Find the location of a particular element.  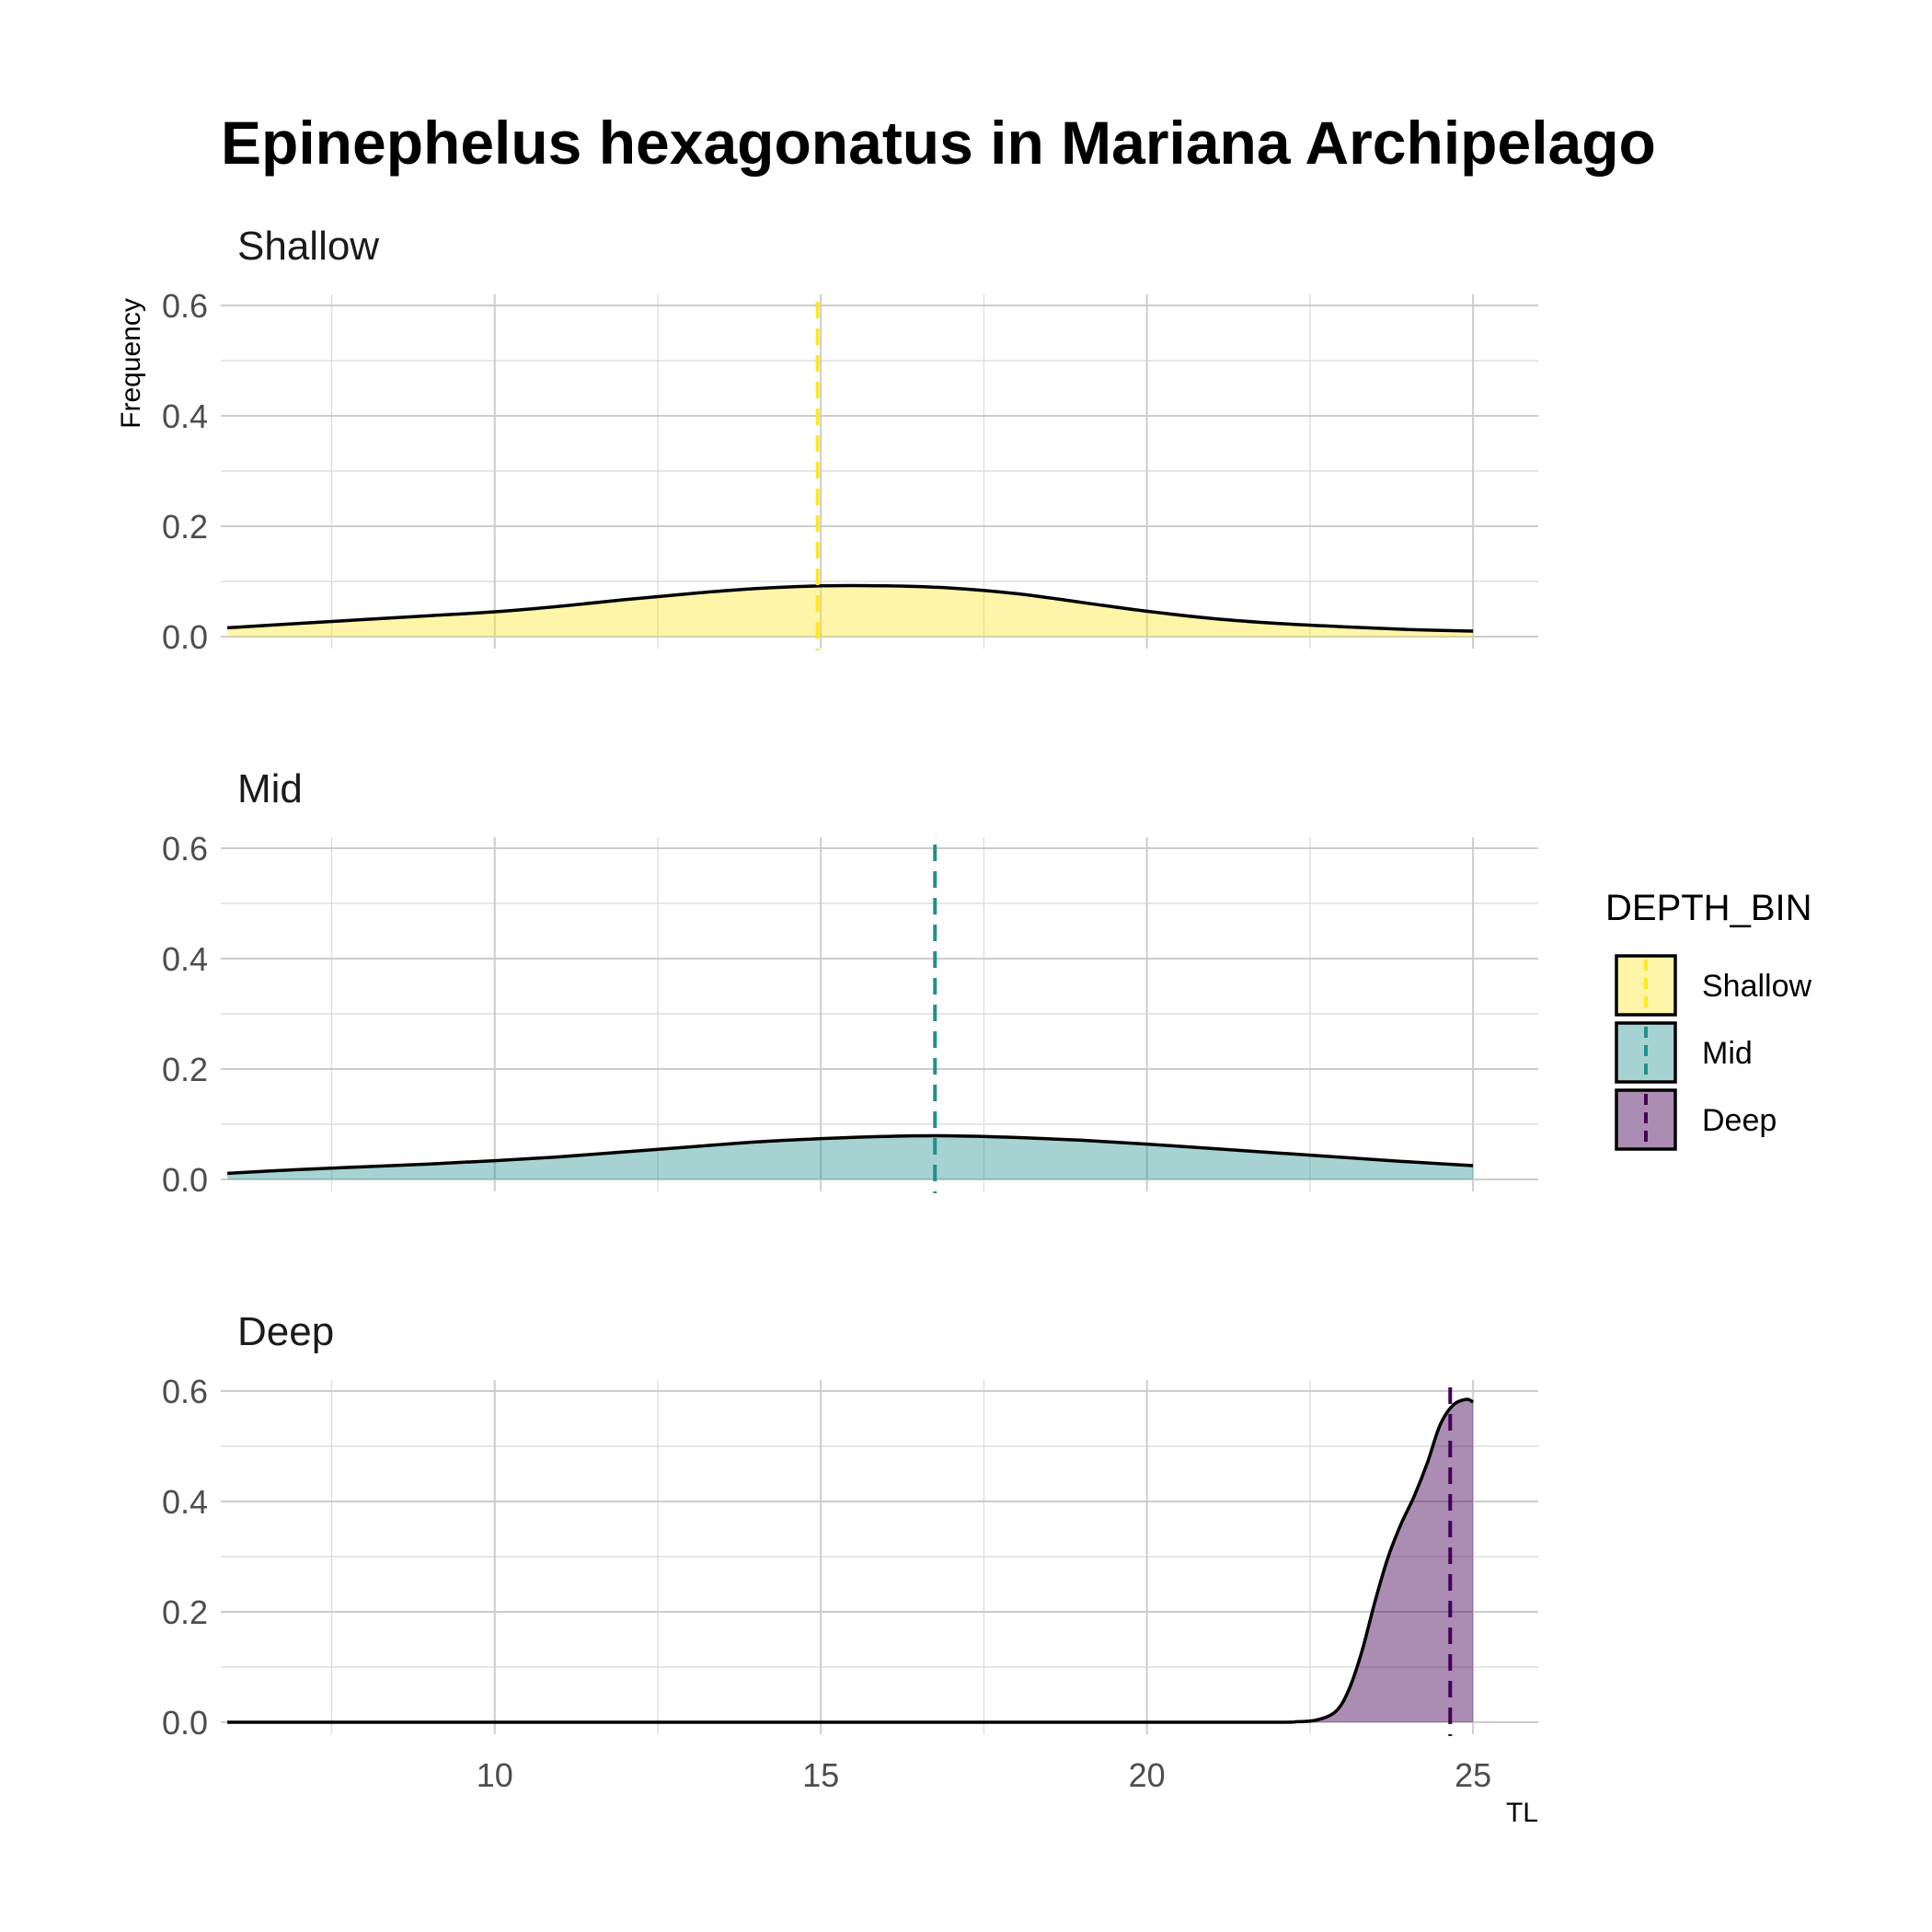

legend-key-deep is located at coordinates (1646, 1119).